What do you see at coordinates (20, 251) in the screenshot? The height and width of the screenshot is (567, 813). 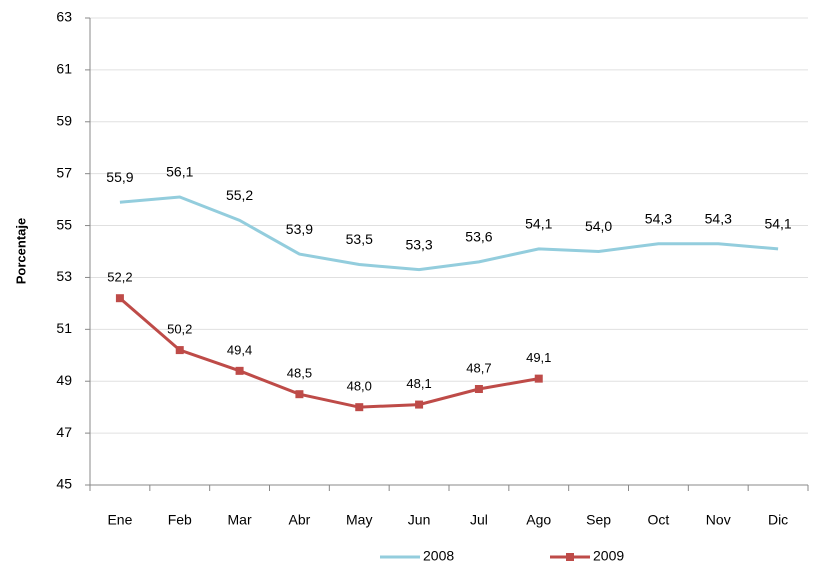 I see `y-axis-label: Porcentaje` at bounding box center [20, 251].